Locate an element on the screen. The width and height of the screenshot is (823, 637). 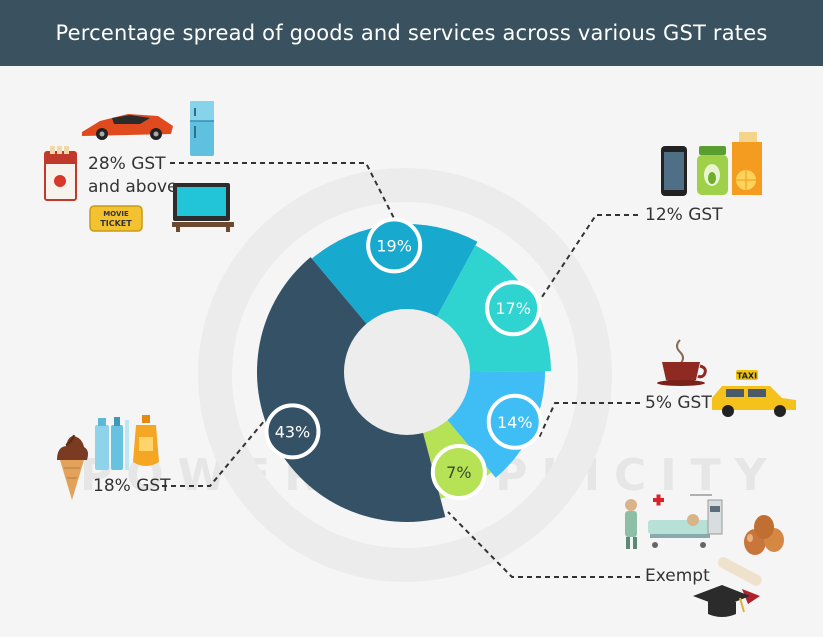
slice-28-gst is located at coordinates (394, 298).